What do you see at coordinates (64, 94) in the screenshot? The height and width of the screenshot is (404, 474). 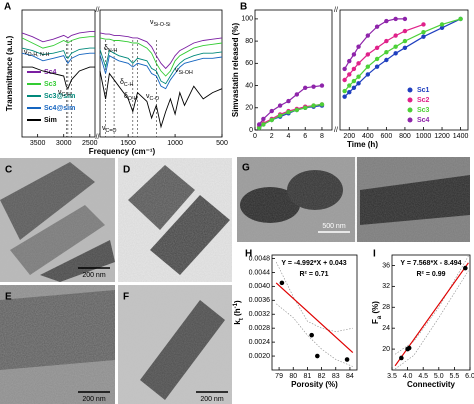 I see `annotation: νC-H` at bounding box center [64, 94].